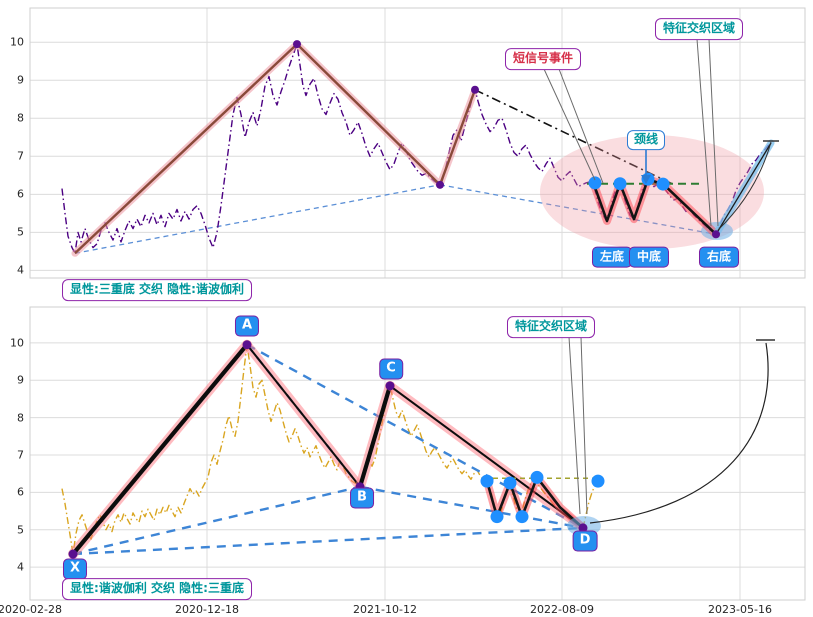  Describe the element at coordinates (257, 219) in the screenshot. I see `trend-dashed-left` at that location.